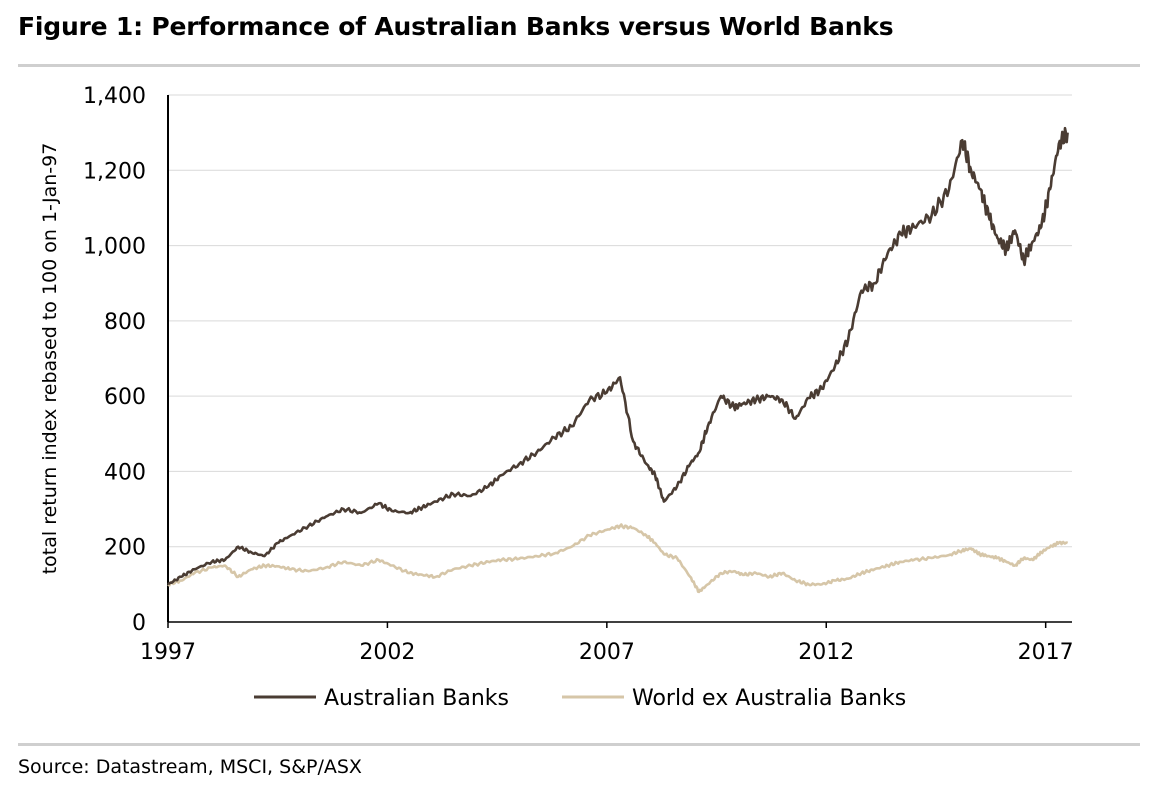  What do you see at coordinates (114, 96) in the screenshot?
I see `y-tick-label-1400: 1,400` at bounding box center [114, 96].